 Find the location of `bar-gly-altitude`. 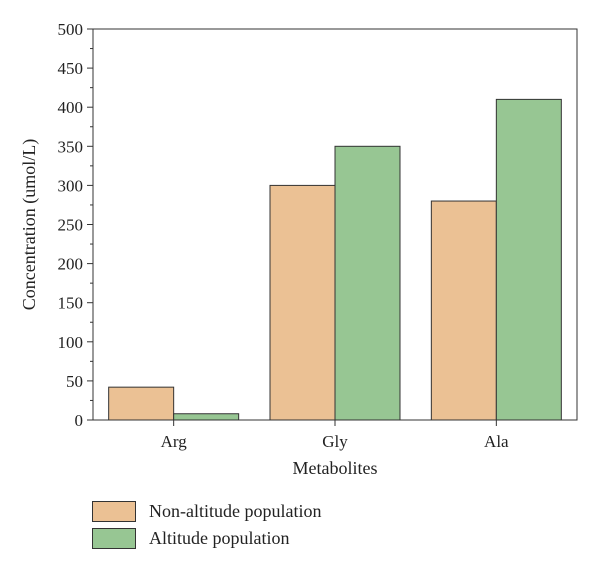

bar-gly-altitude is located at coordinates (367, 283).